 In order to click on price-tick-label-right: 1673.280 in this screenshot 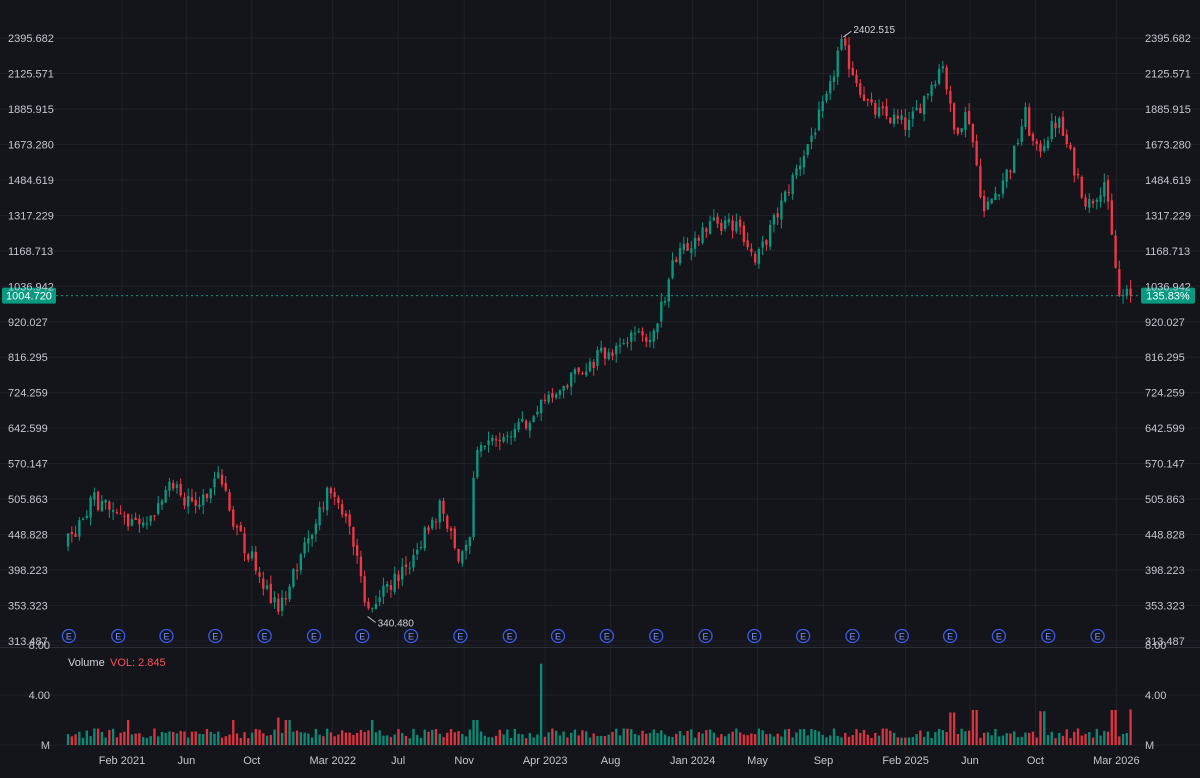, I will do `click(1168, 145)`.